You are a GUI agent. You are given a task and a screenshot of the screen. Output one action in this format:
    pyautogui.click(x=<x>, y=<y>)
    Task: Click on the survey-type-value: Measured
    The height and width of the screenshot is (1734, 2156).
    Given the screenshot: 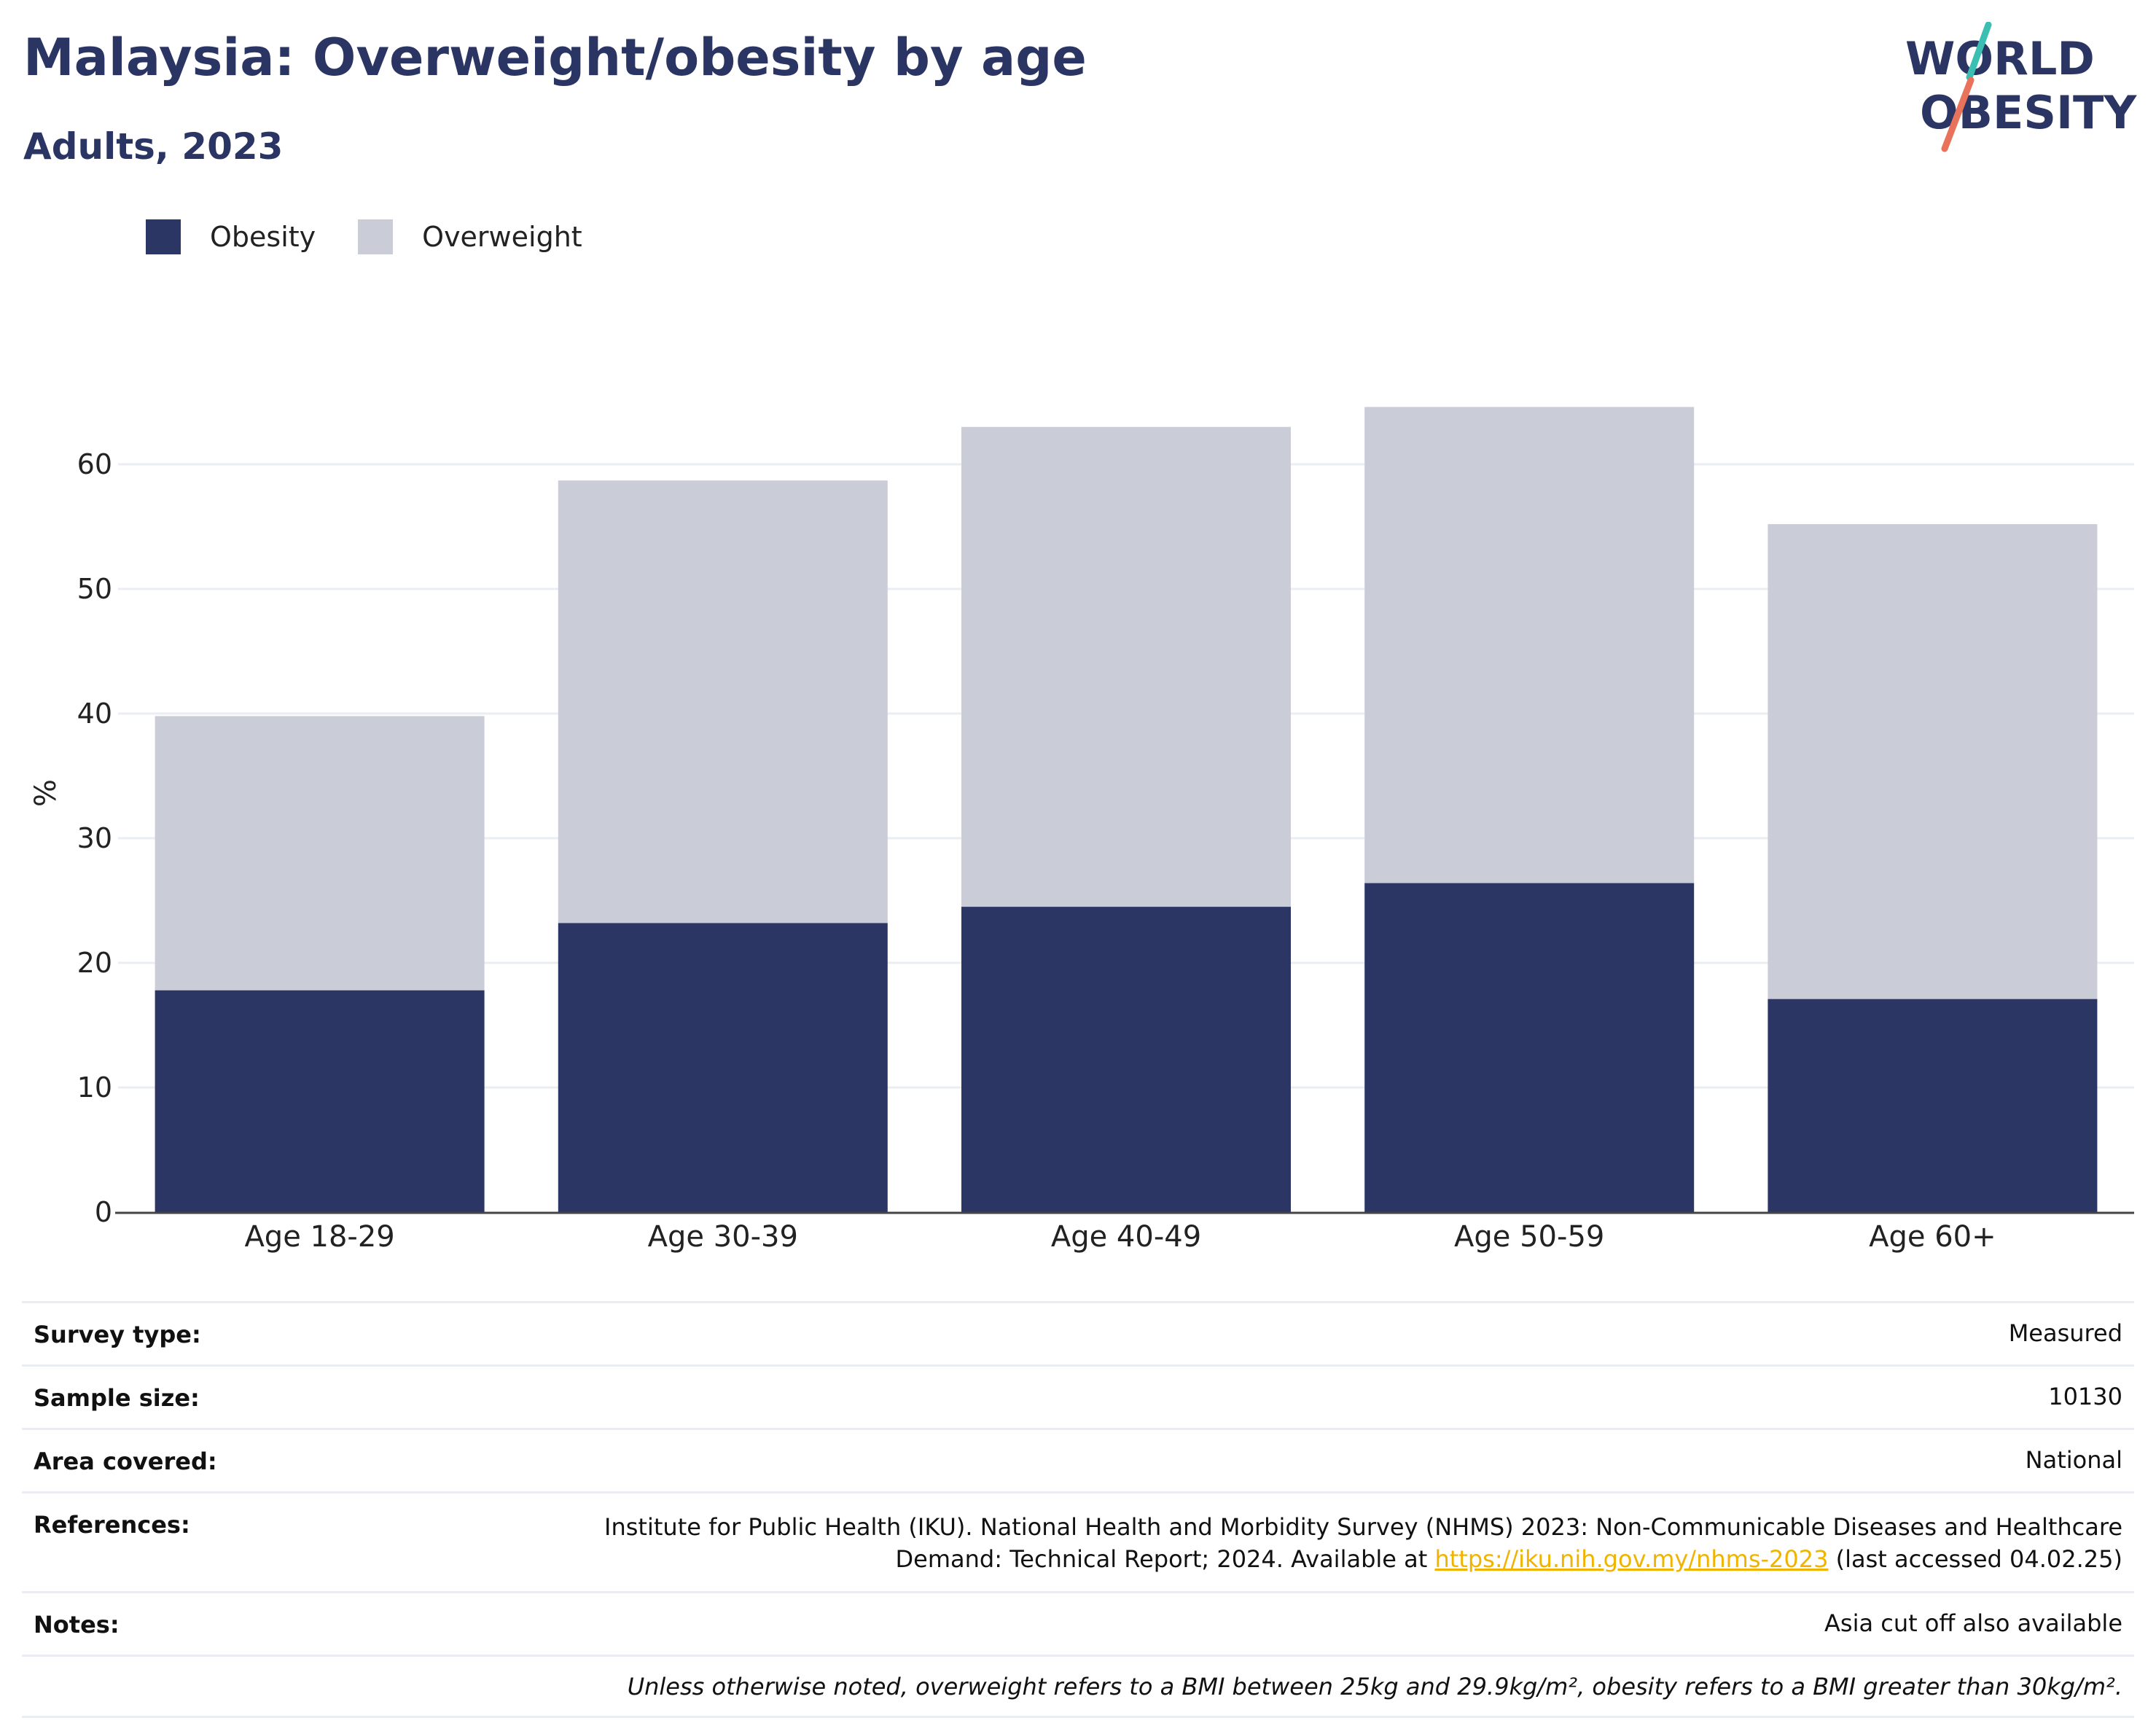 What is the action you would take?
    pyautogui.click(x=2065, y=1333)
    